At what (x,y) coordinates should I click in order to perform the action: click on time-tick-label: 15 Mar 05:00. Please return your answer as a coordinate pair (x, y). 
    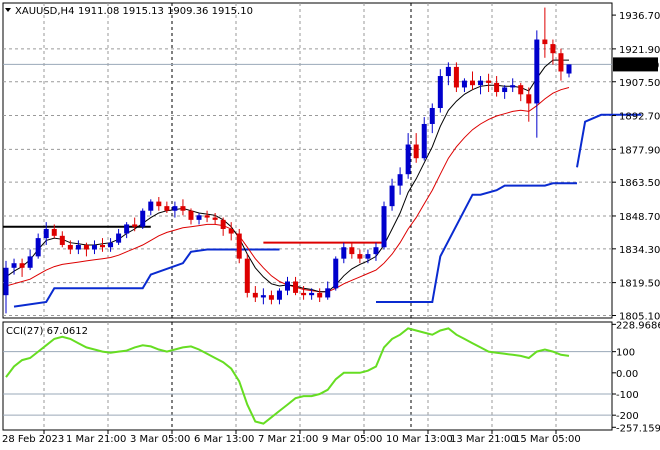
    Looking at the image, I should click on (547, 439).